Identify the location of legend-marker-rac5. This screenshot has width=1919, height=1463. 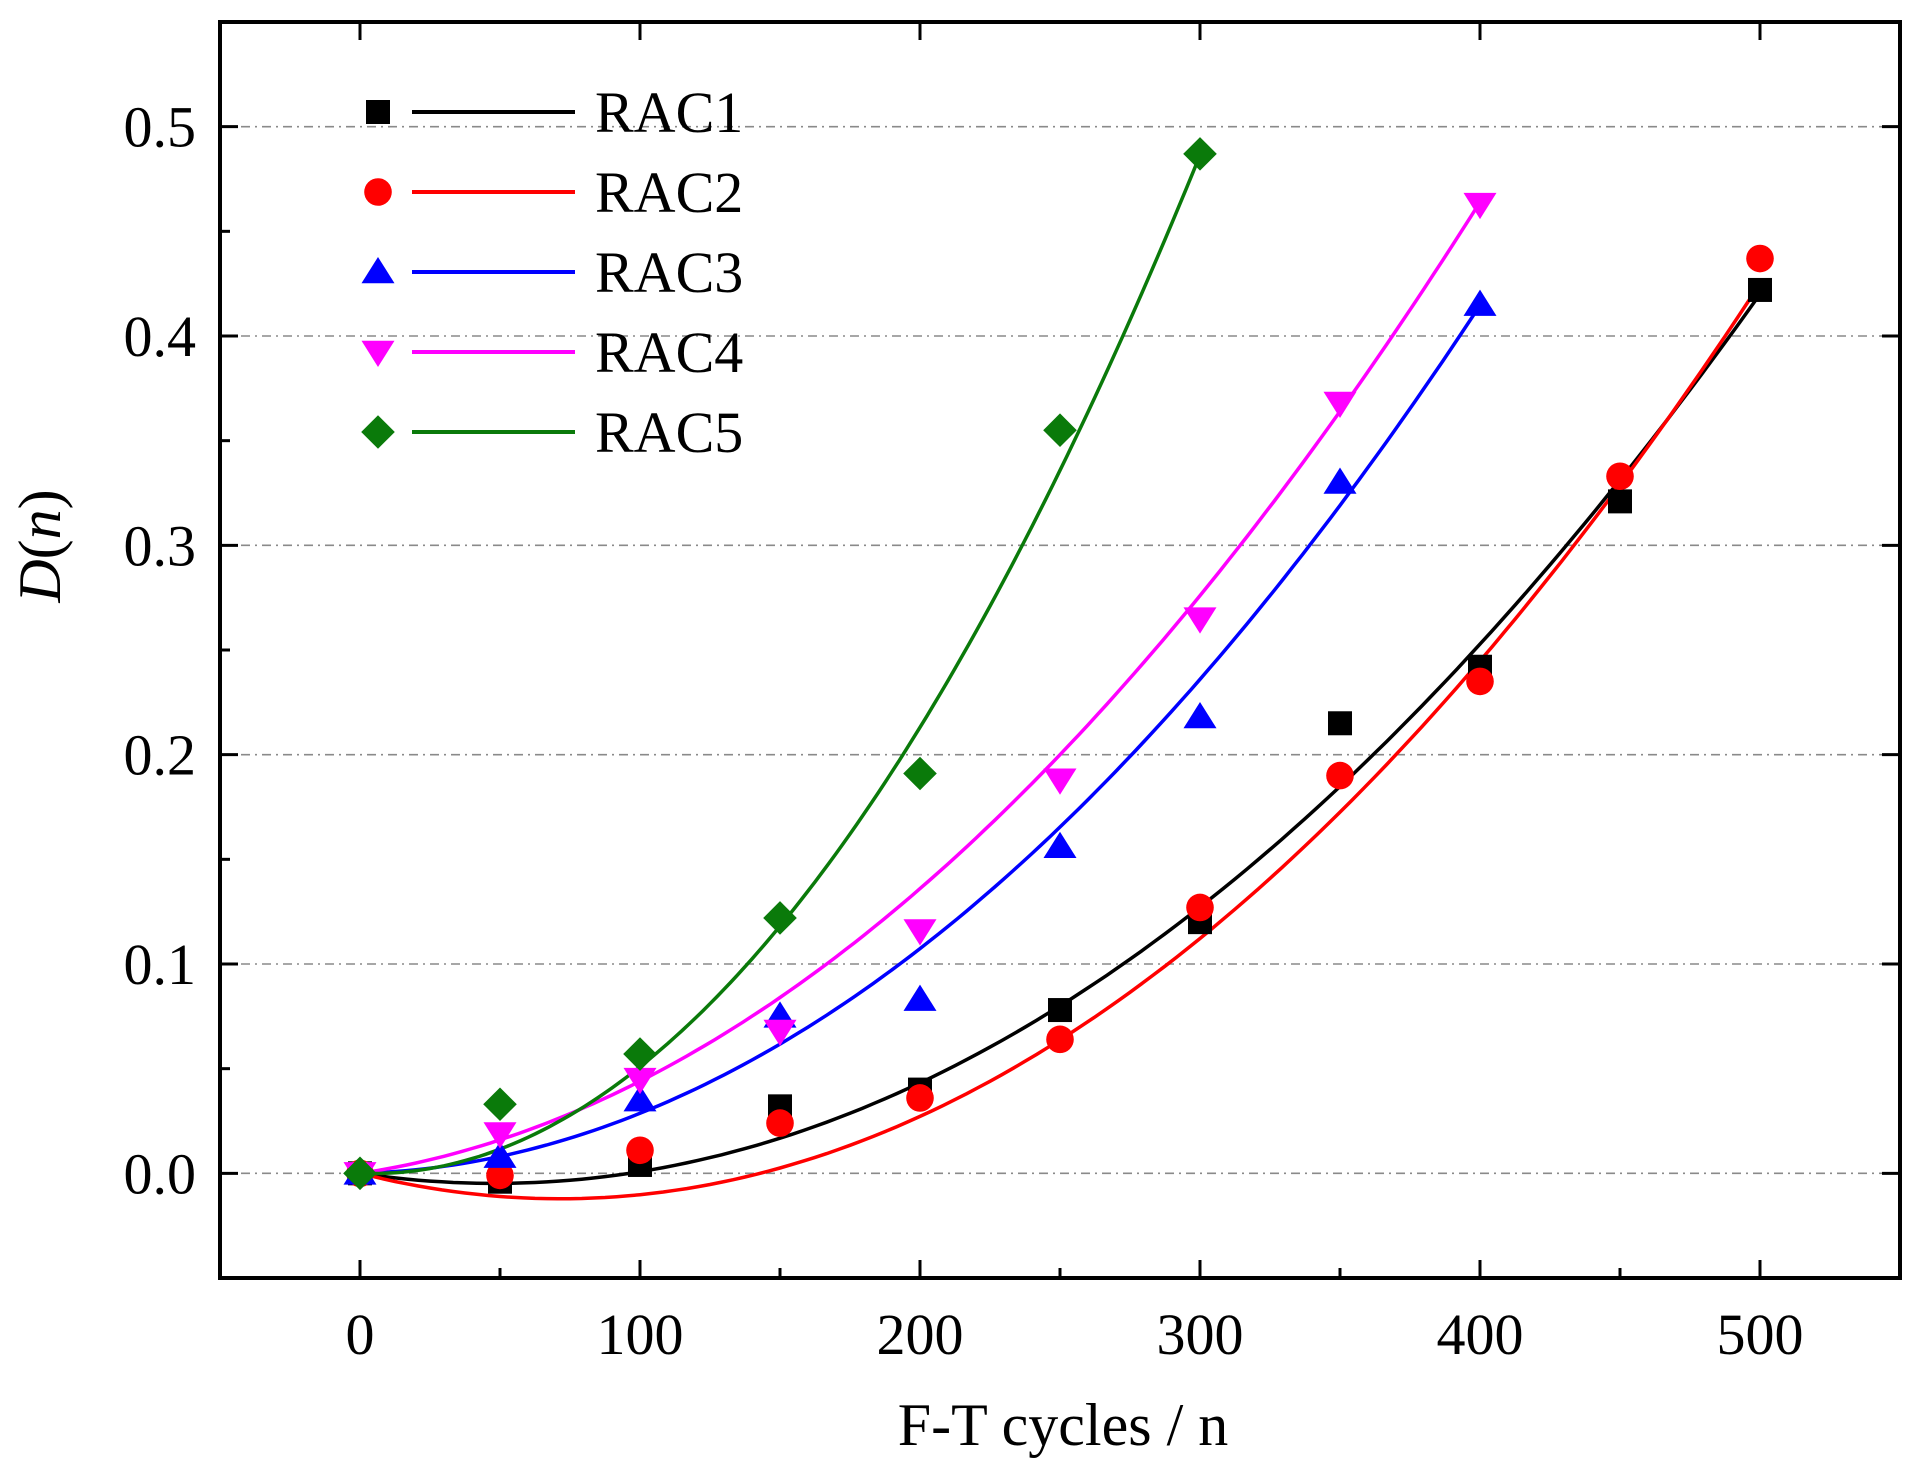
(378, 432).